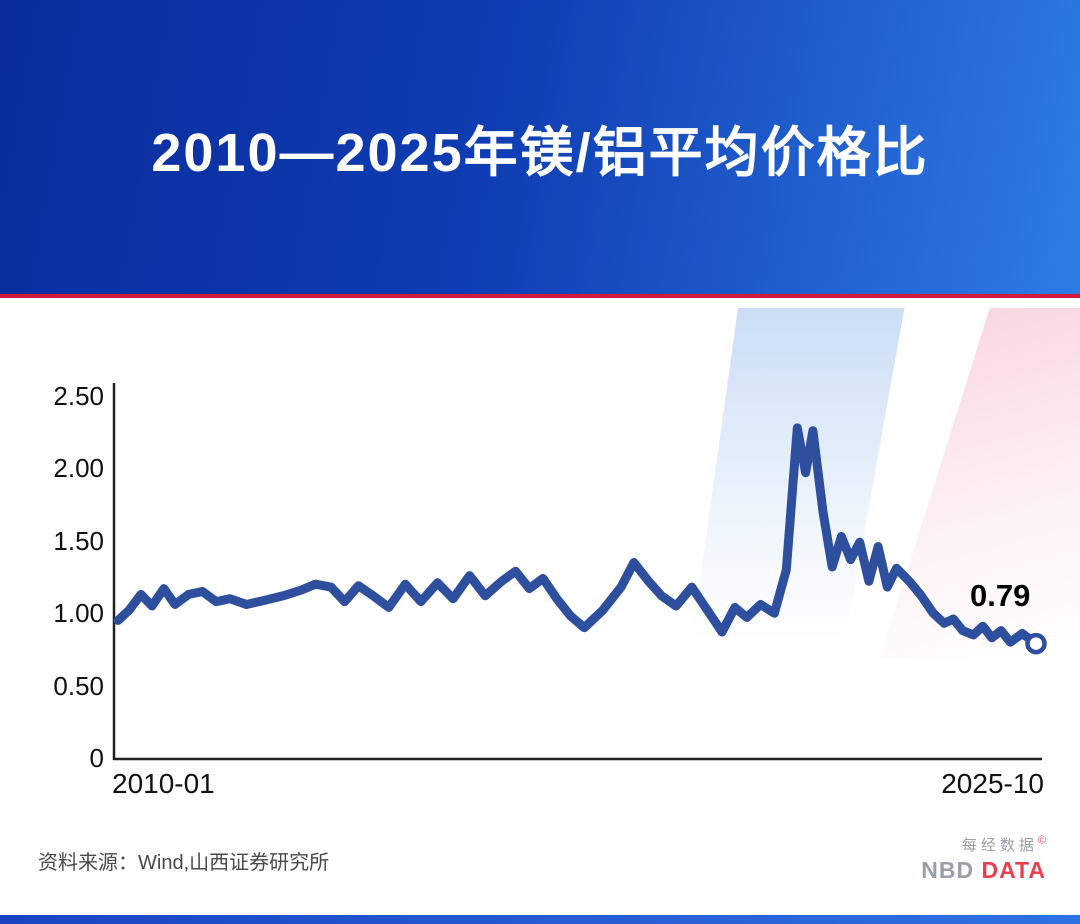 The image size is (1080, 924). What do you see at coordinates (1000, 595) in the screenshot?
I see `last-value-annotation: 0.79` at bounding box center [1000, 595].